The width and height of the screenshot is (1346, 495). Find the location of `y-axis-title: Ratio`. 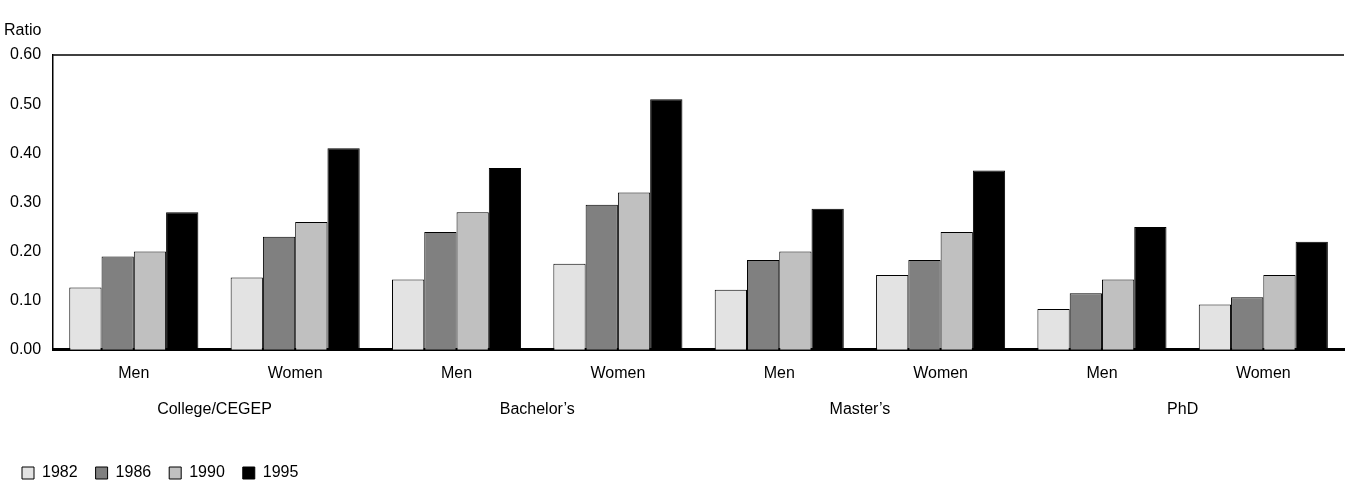

y-axis-title: Ratio is located at coordinates (23, 30).